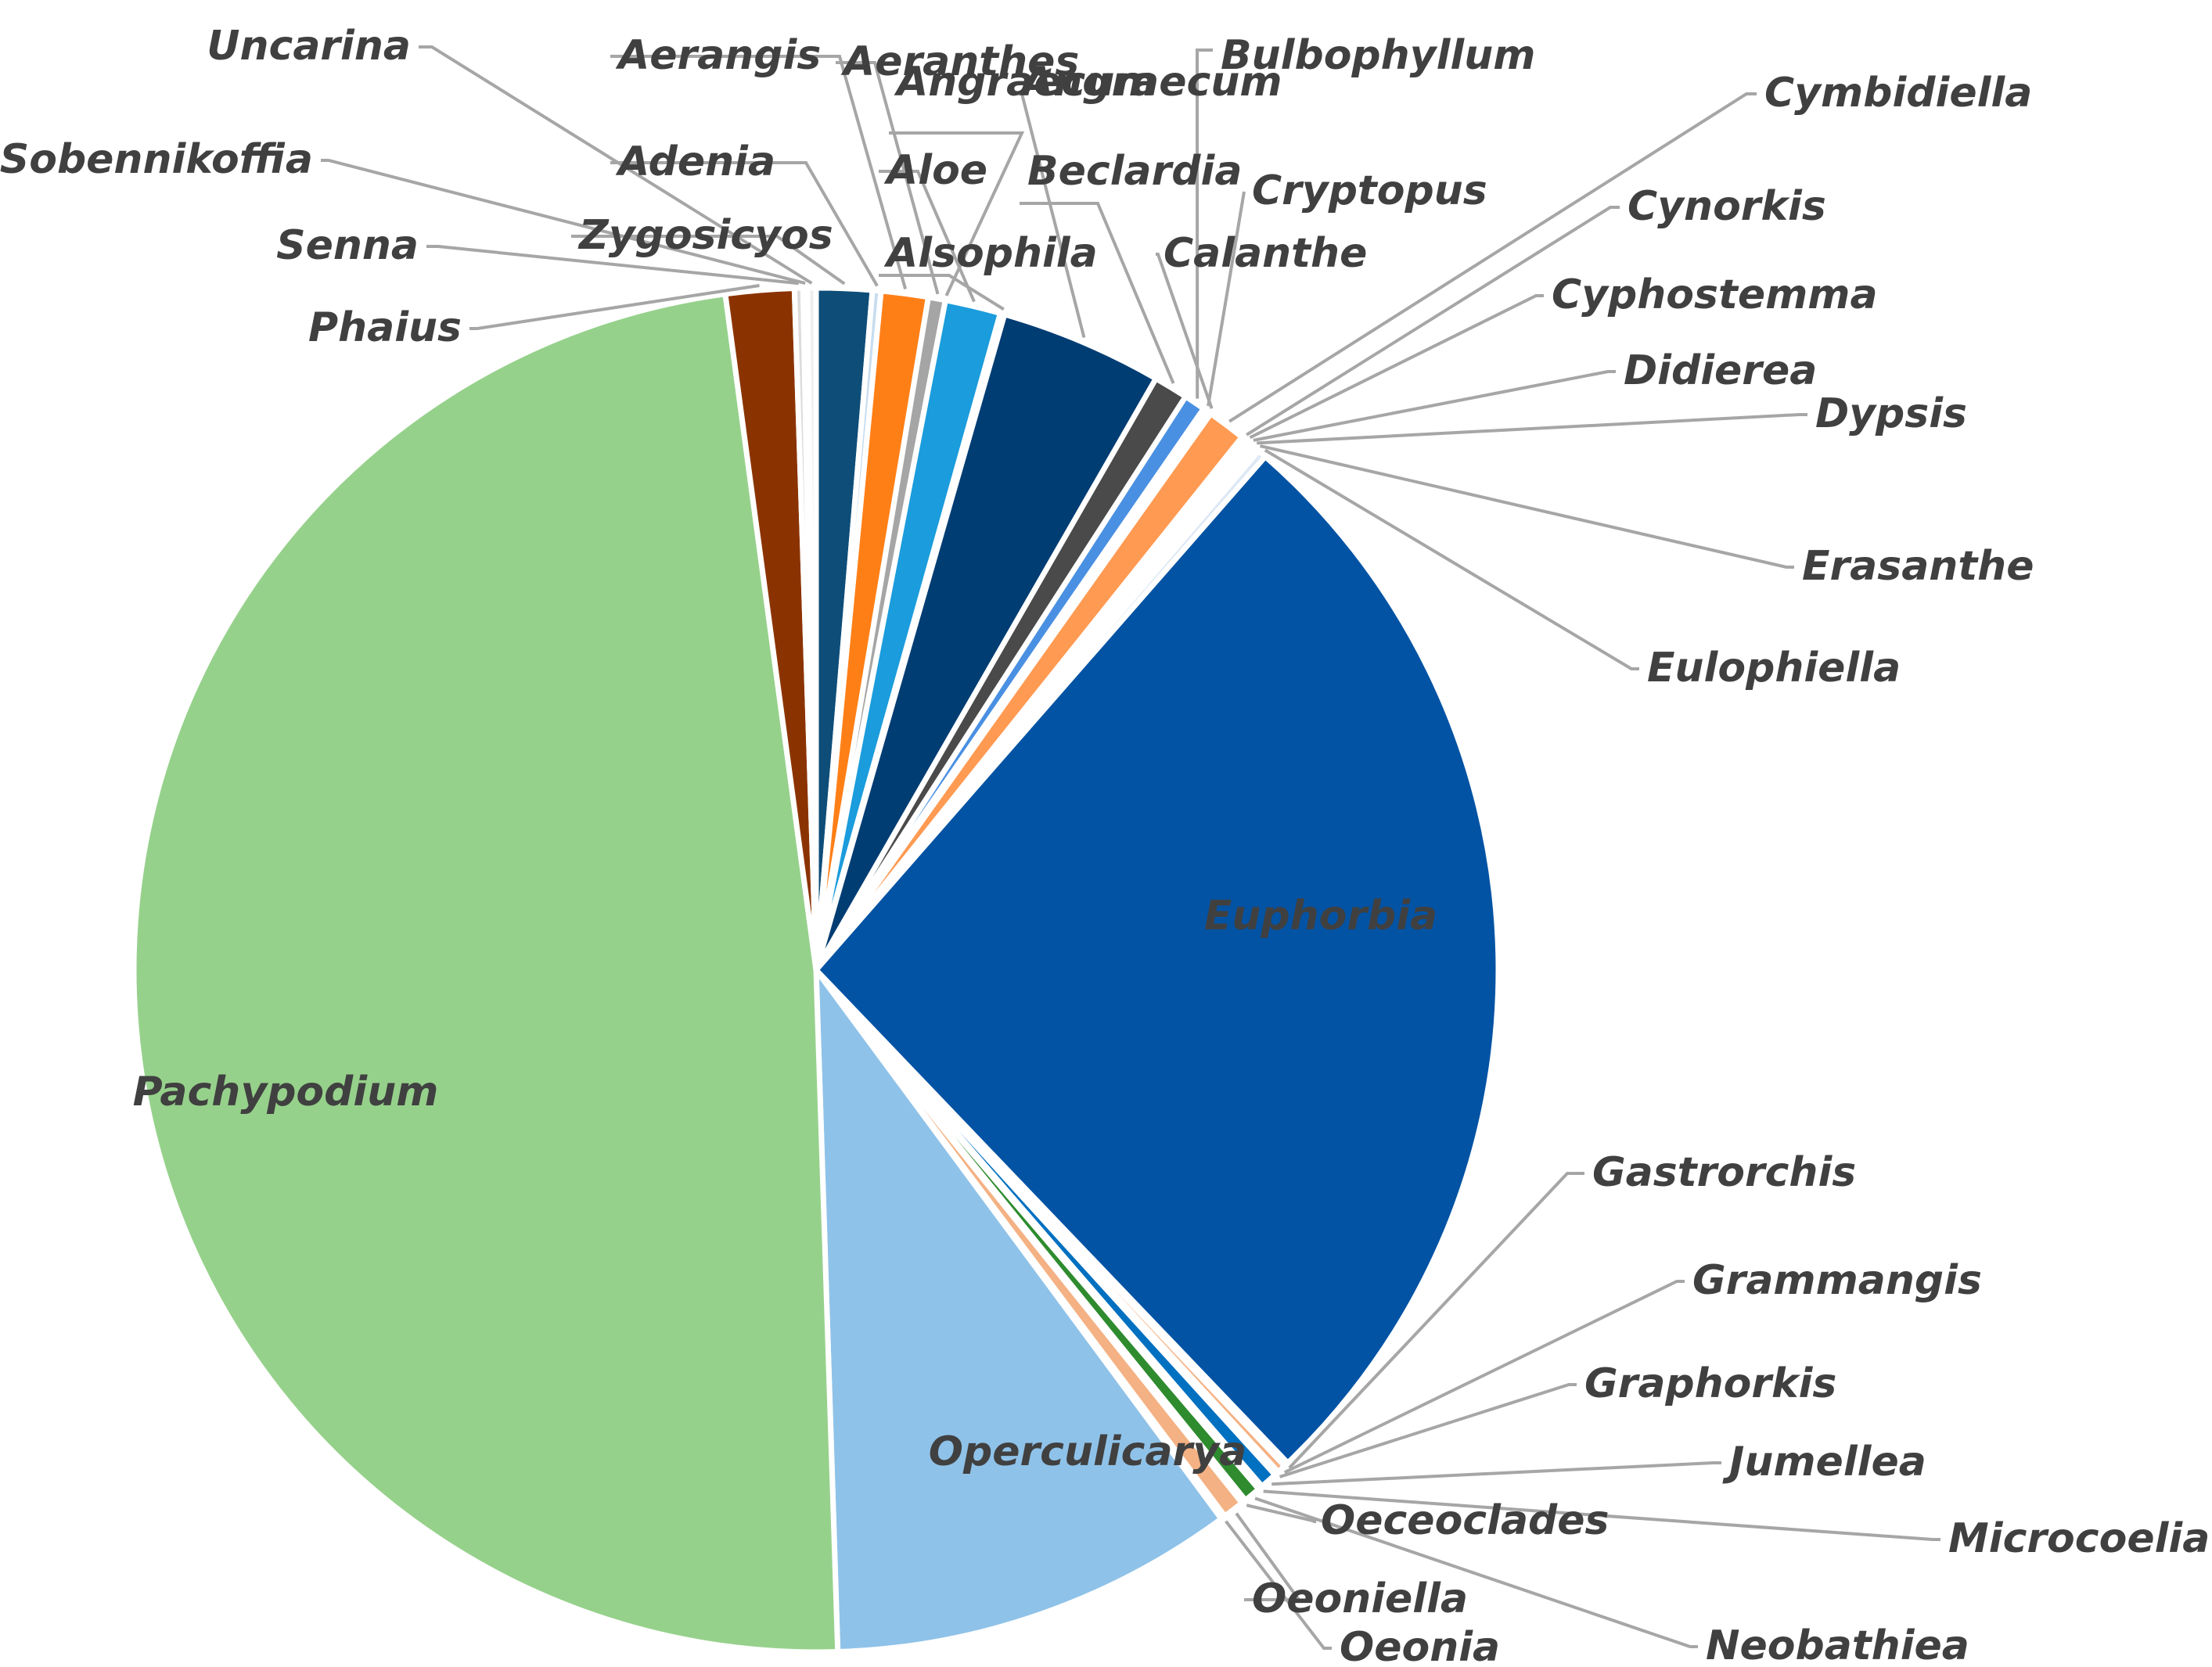  I want to click on slice-label-neobathiea-25: Neobathiea, so click(1837, 1645).